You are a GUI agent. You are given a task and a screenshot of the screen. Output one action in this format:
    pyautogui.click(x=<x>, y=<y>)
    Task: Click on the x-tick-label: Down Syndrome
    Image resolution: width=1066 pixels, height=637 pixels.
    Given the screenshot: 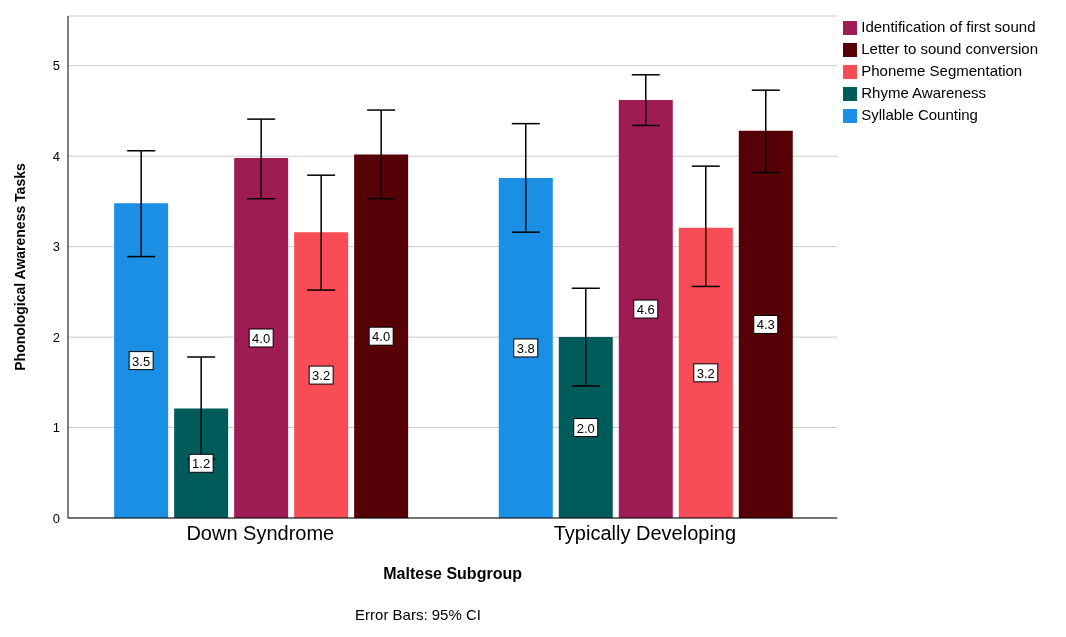 What is the action you would take?
    pyautogui.click(x=260, y=533)
    